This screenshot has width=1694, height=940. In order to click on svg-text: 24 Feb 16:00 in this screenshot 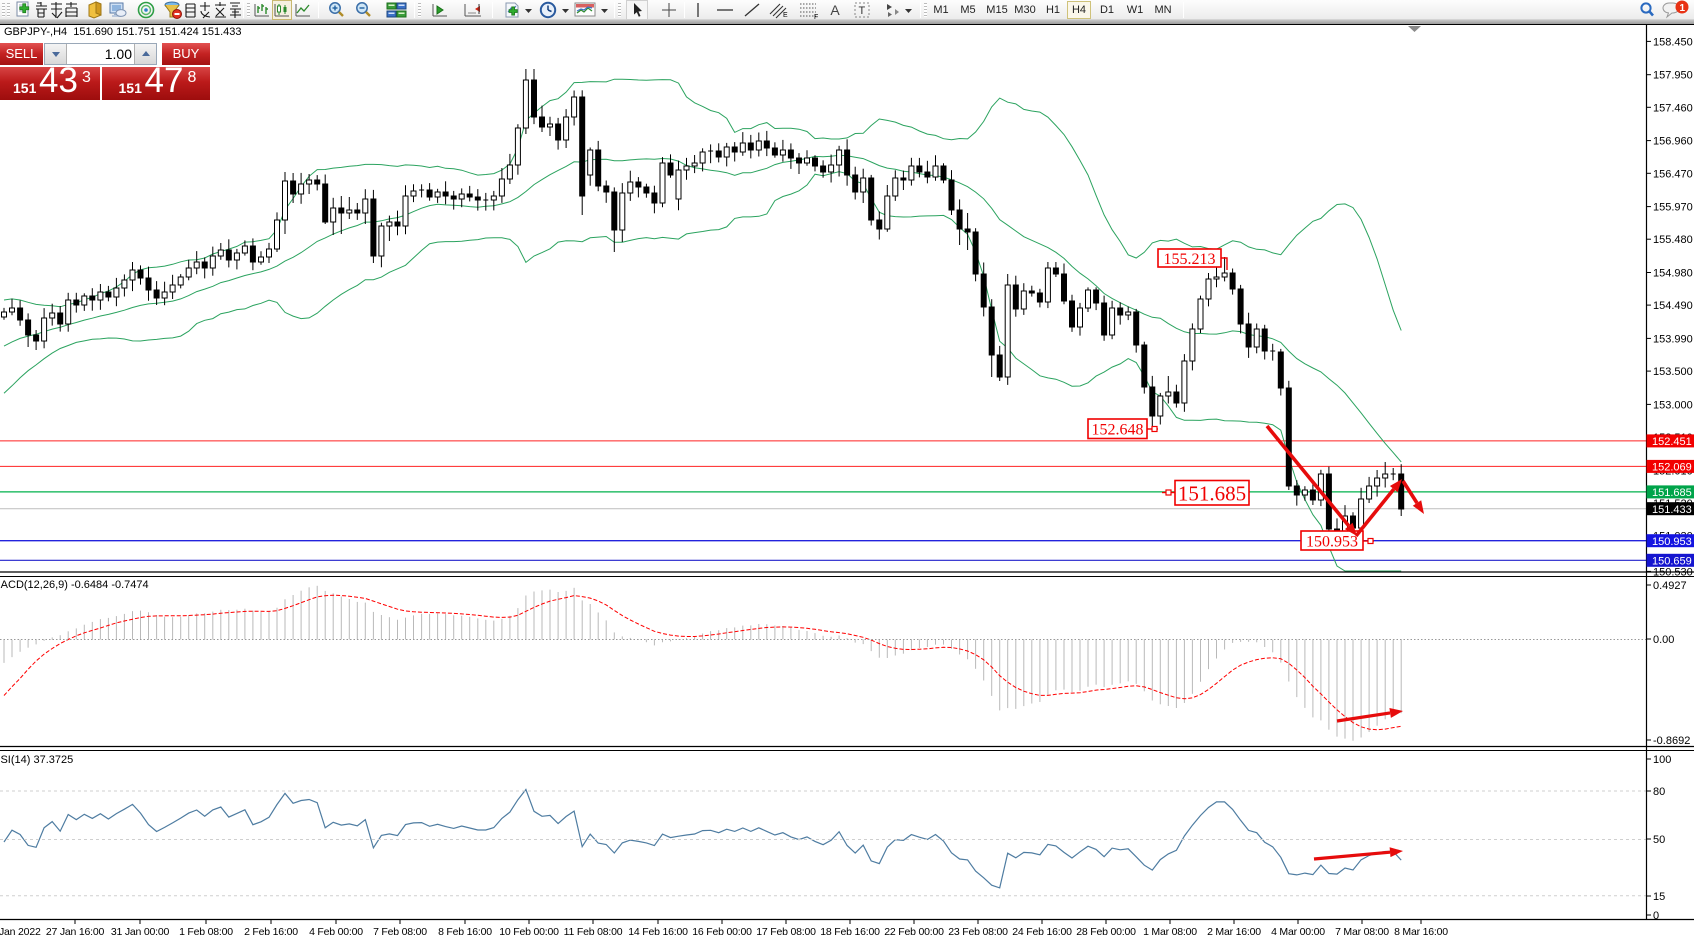, I will do `click(1042, 932)`.